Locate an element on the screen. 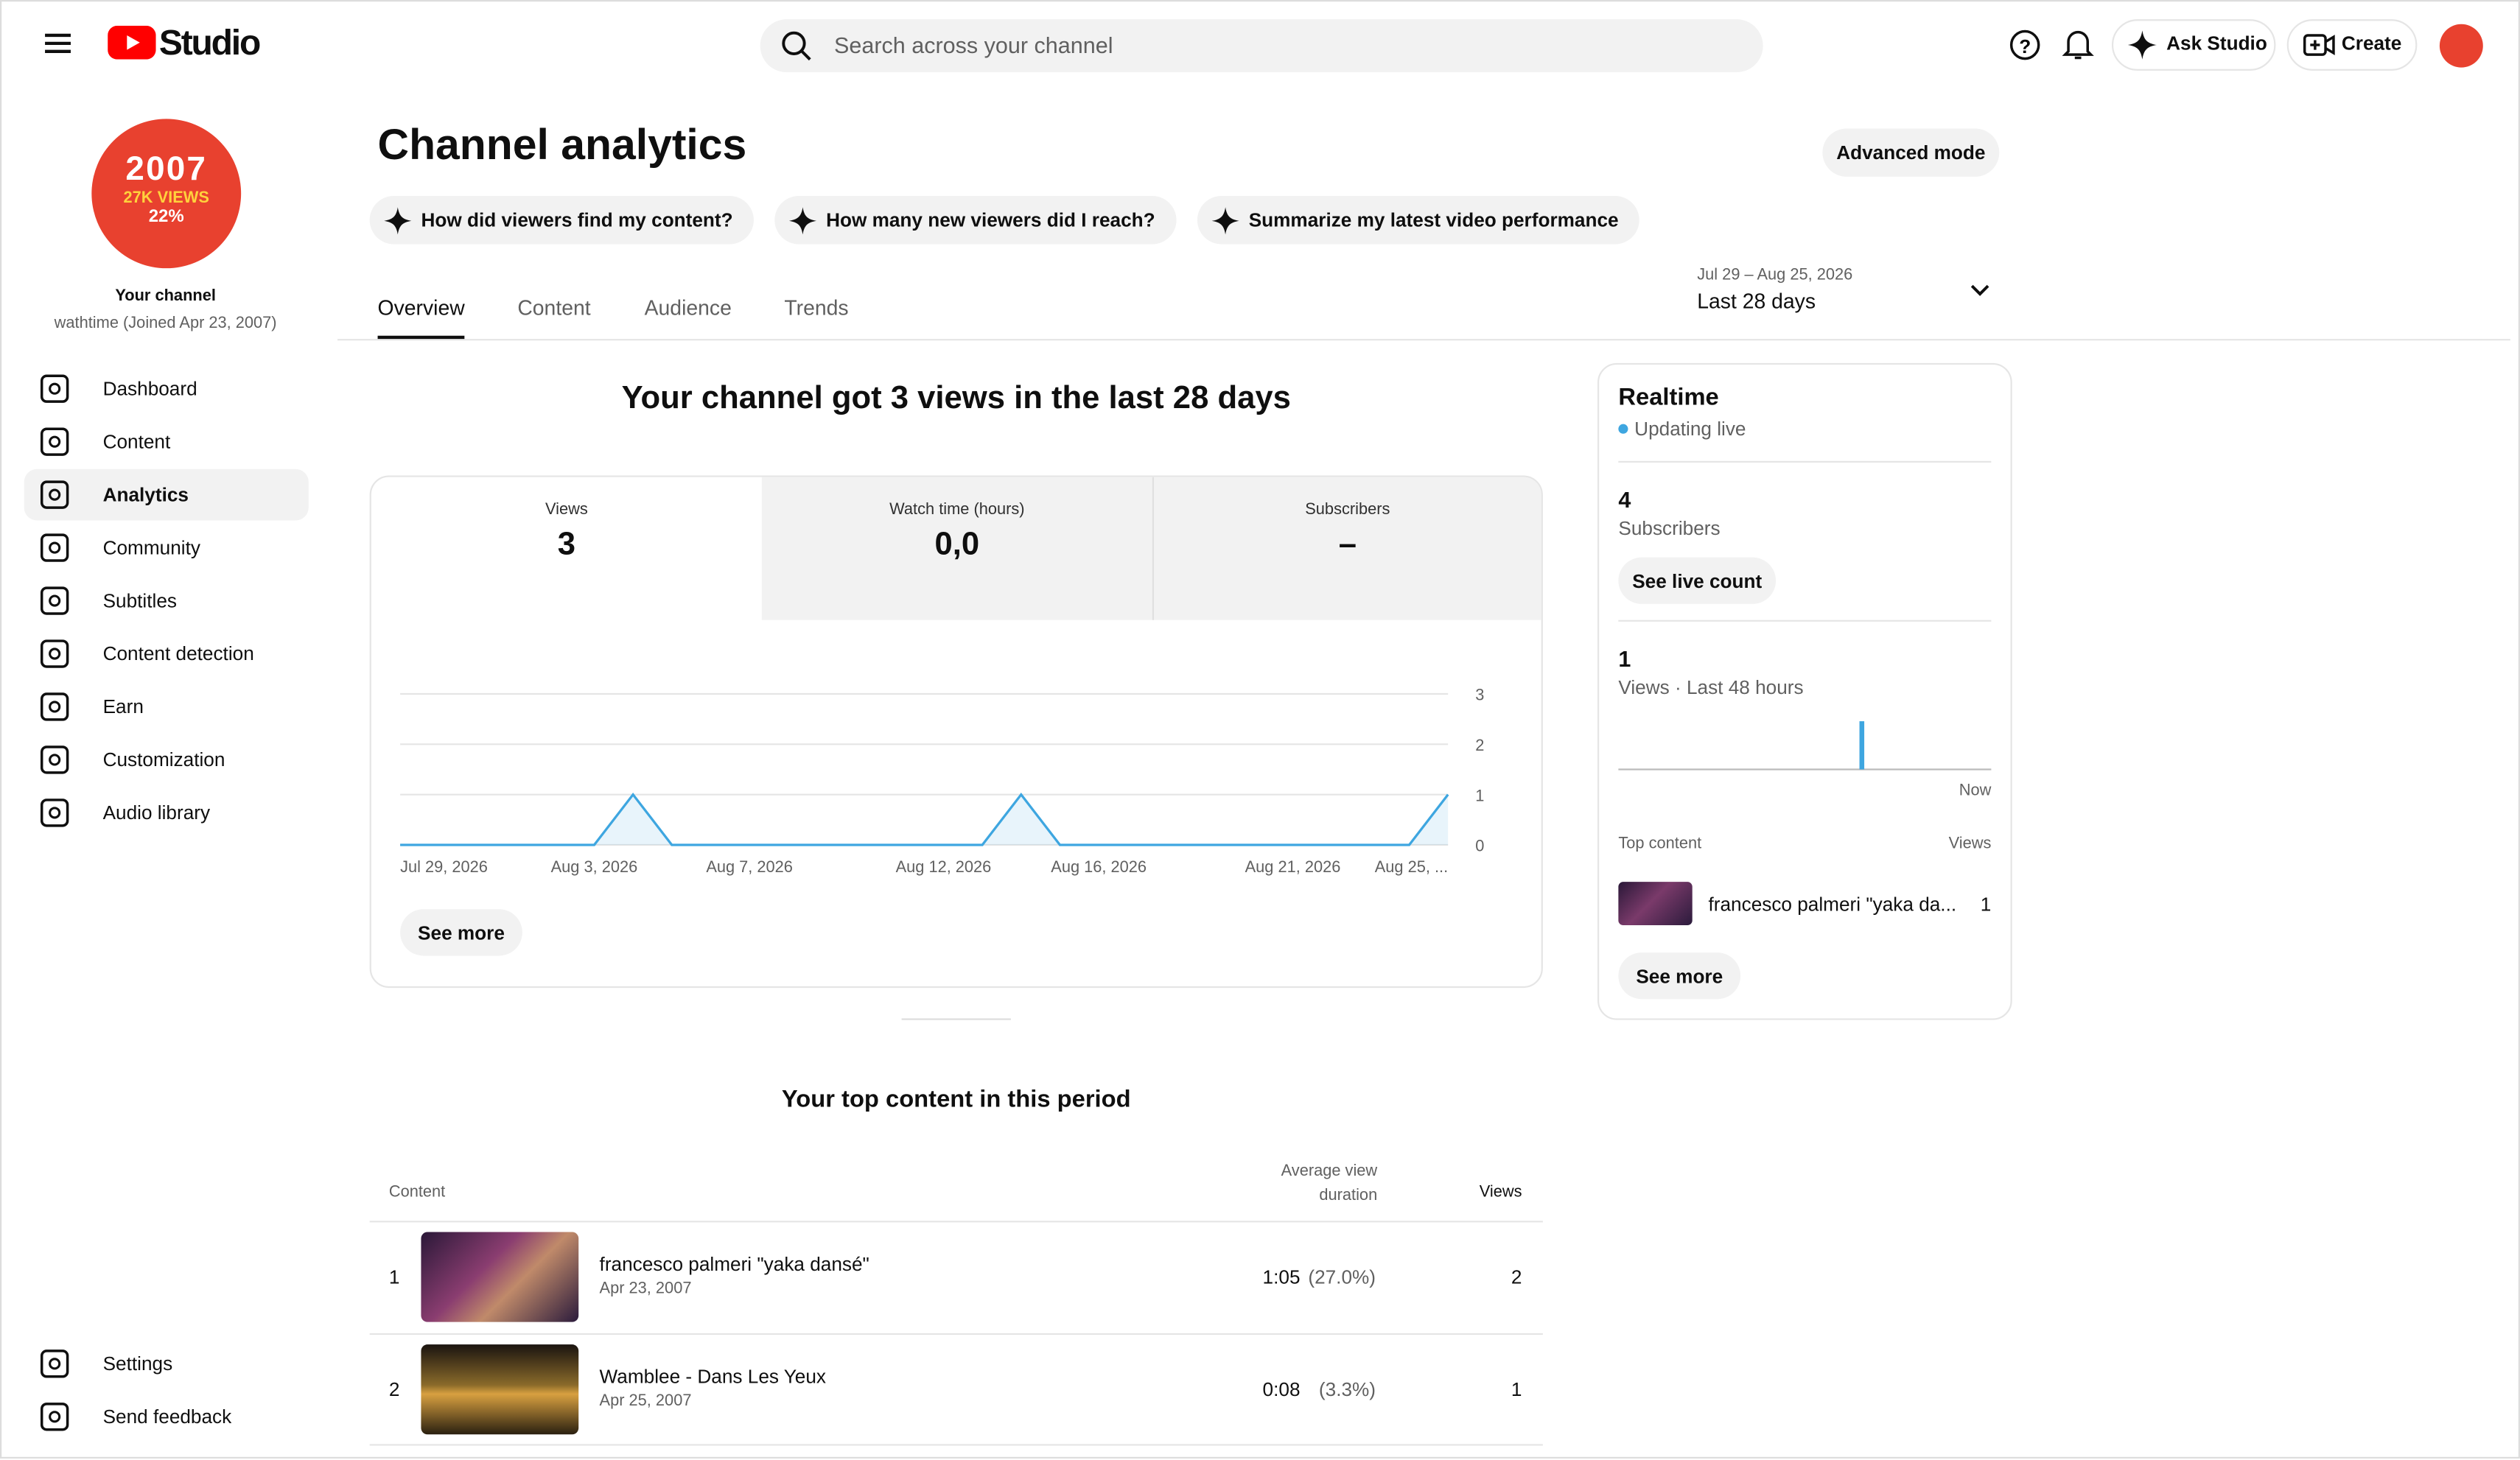 This screenshot has width=2520, height=1460. metric-value: – is located at coordinates (1347, 545).